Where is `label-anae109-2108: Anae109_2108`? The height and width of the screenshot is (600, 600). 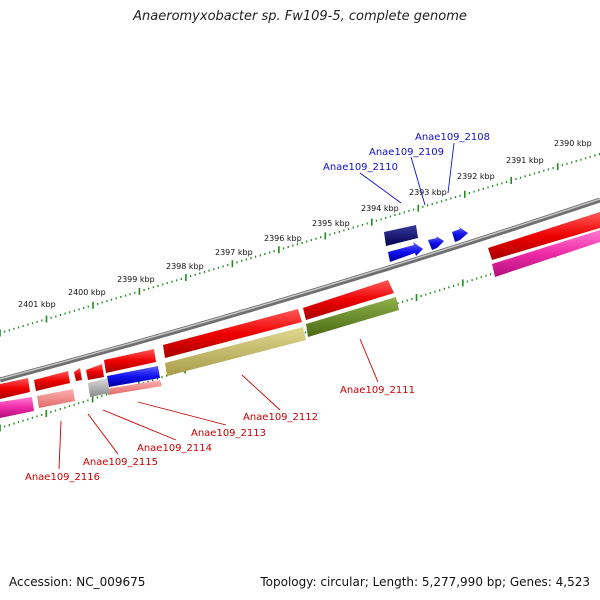
label-anae109-2108: Anae109_2108 is located at coordinates (452, 137).